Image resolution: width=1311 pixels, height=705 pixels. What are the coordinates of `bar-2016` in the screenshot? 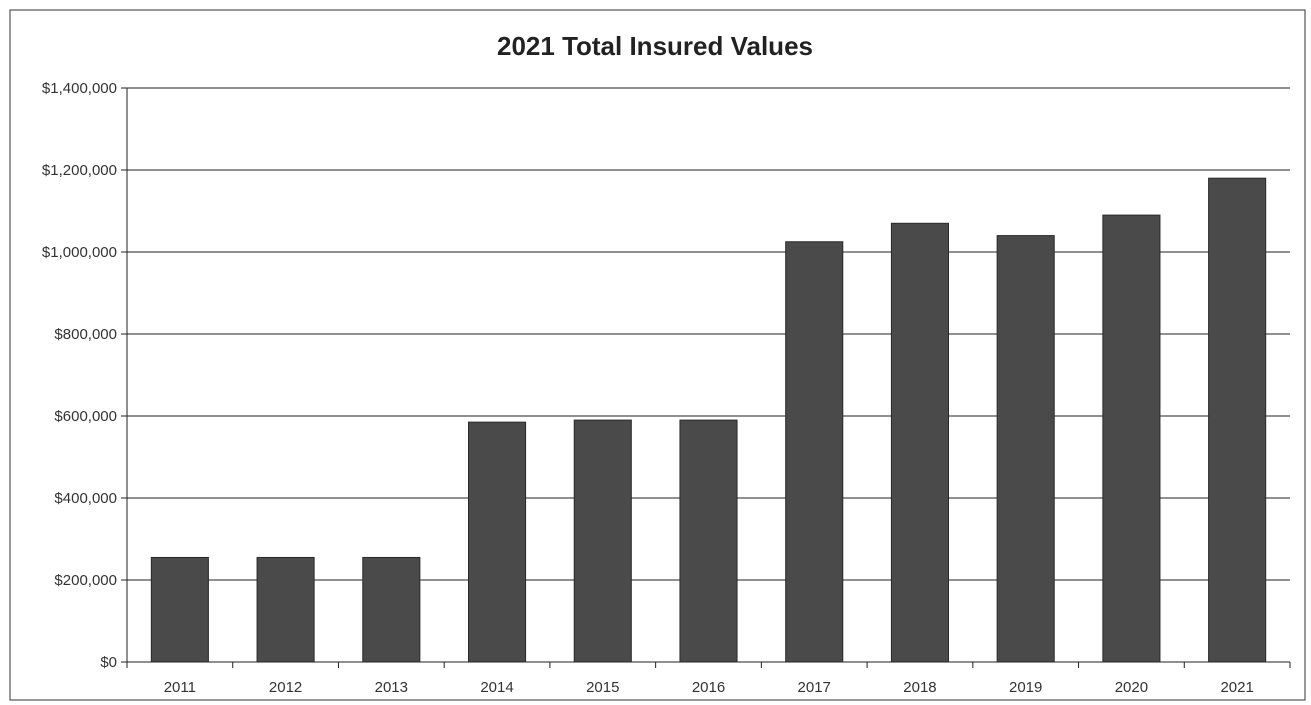 It's located at (708, 541).